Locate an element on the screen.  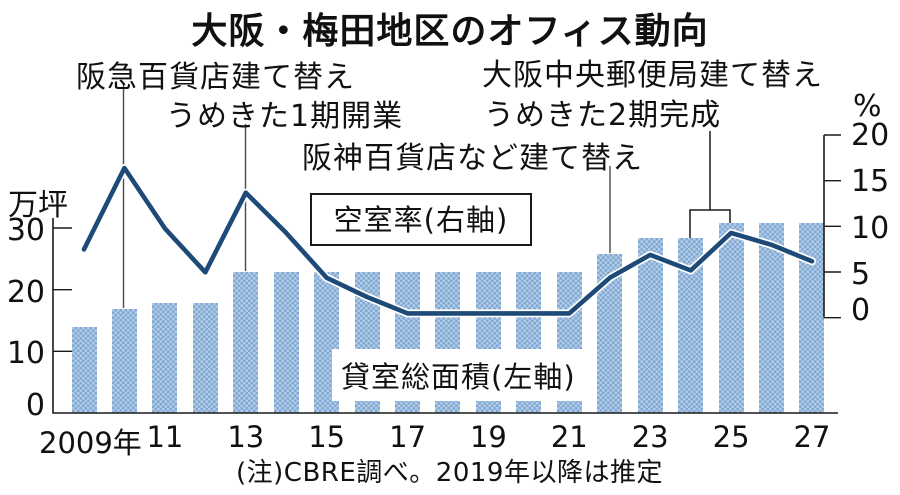
bar-2012 is located at coordinates (205, 357).